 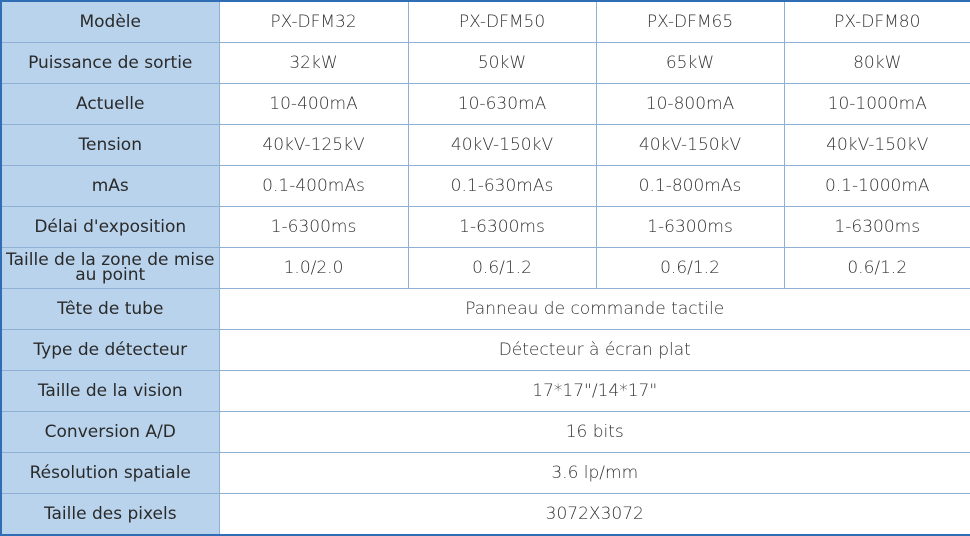 I want to click on table-cell: 3072X3072, so click(x=594, y=514).